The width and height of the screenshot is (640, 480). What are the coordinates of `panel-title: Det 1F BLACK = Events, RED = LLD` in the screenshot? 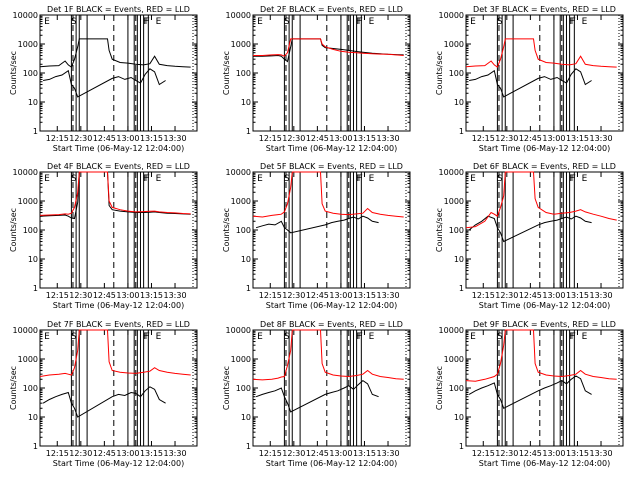 It's located at (118, 9).